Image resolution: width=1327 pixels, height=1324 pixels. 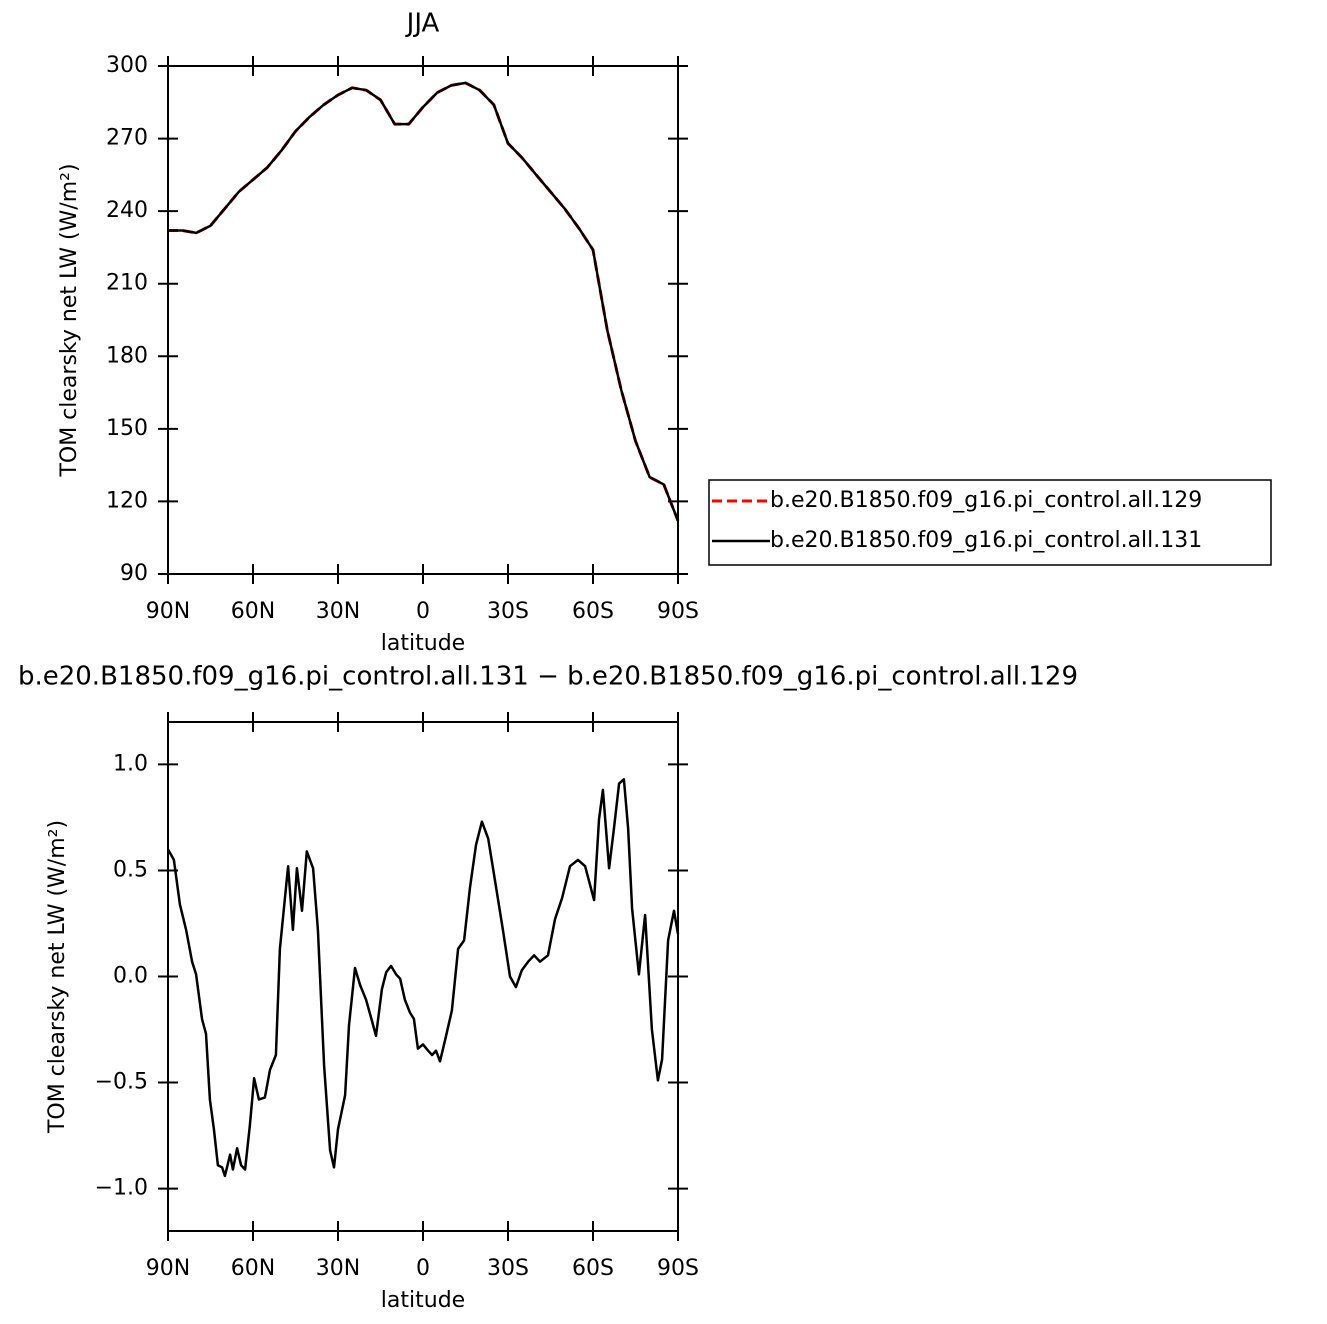 I want to click on y-tick-label: 210, so click(x=127, y=283).